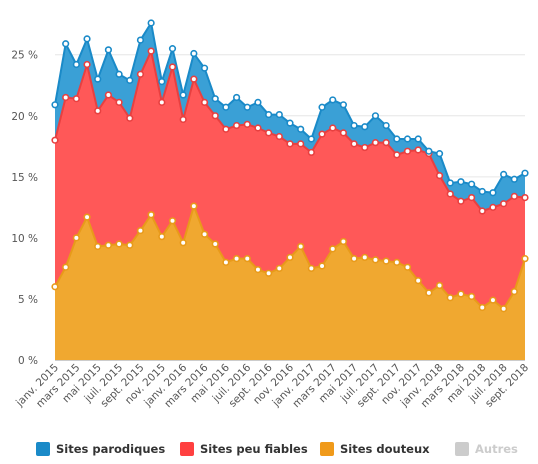 This screenshot has width=538, height=464. What do you see at coordinates (244, 449) in the screenshot?
I see `legend-item-sites-peu-fiables: Sites peu fiables` at bounding box center [244, 449].